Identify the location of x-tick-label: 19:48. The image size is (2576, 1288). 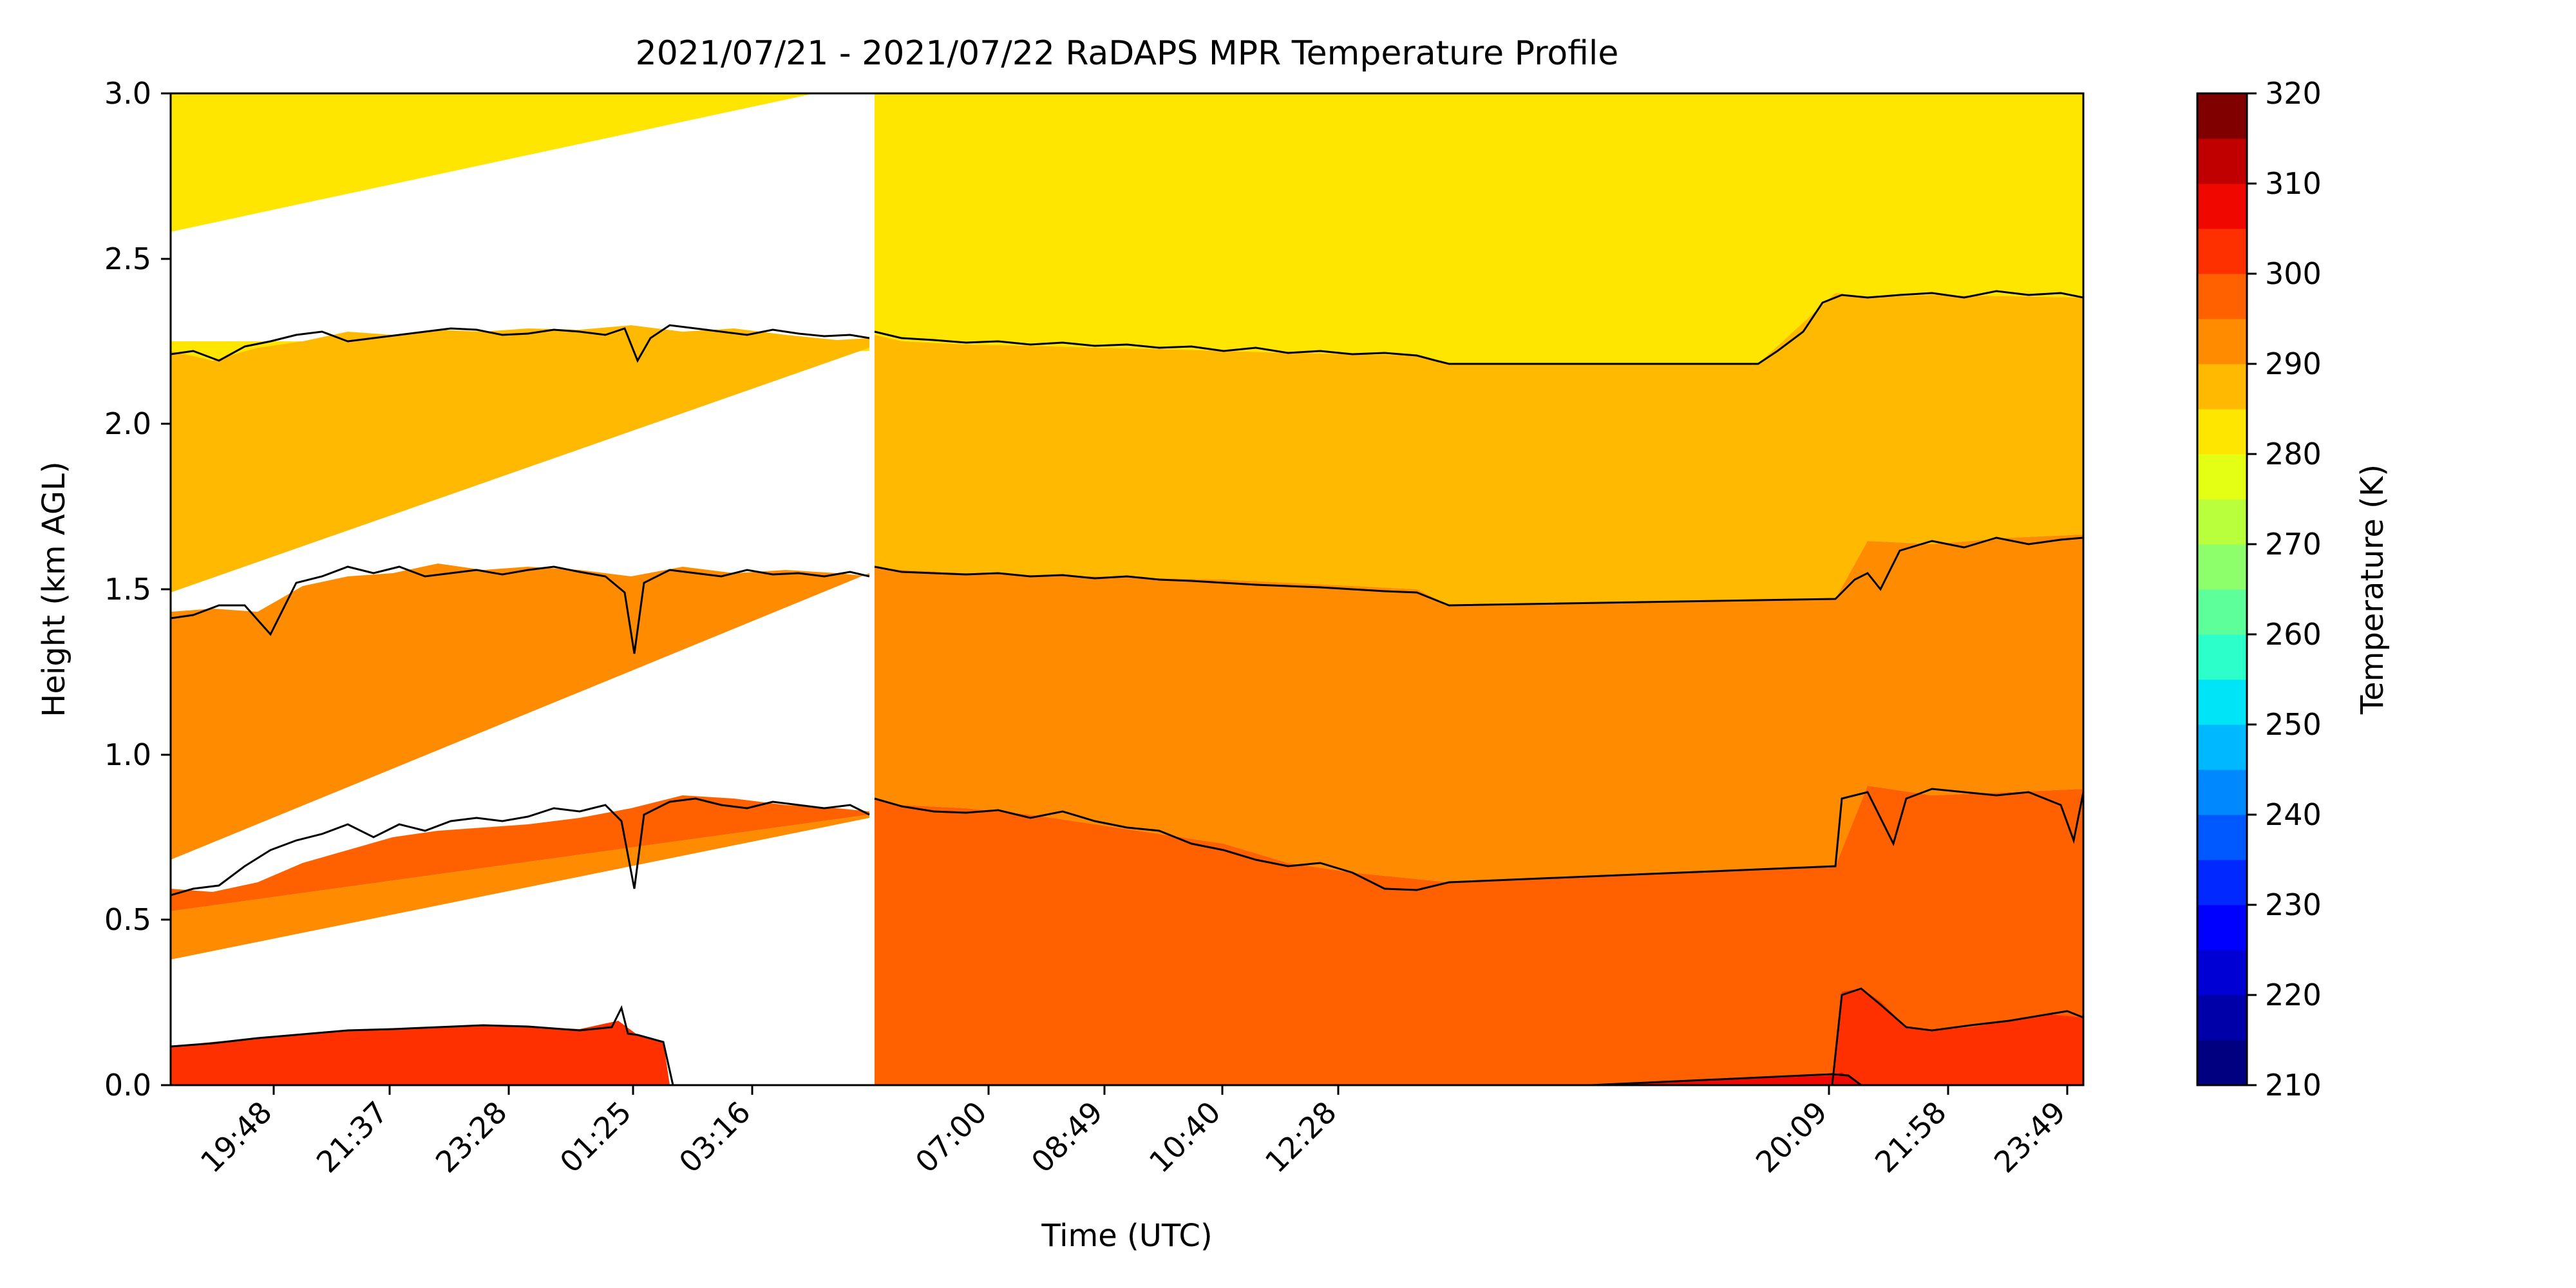
(237, 1137).